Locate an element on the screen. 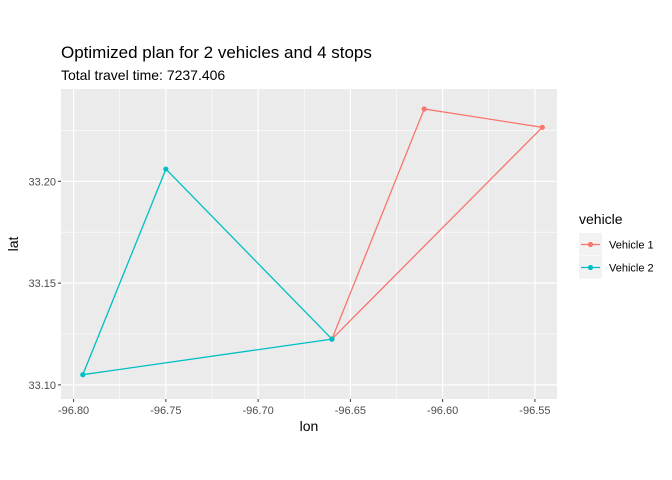 The image size is (672, 480). x-tick-label: -96.55 is located at coordinates (534, 411).